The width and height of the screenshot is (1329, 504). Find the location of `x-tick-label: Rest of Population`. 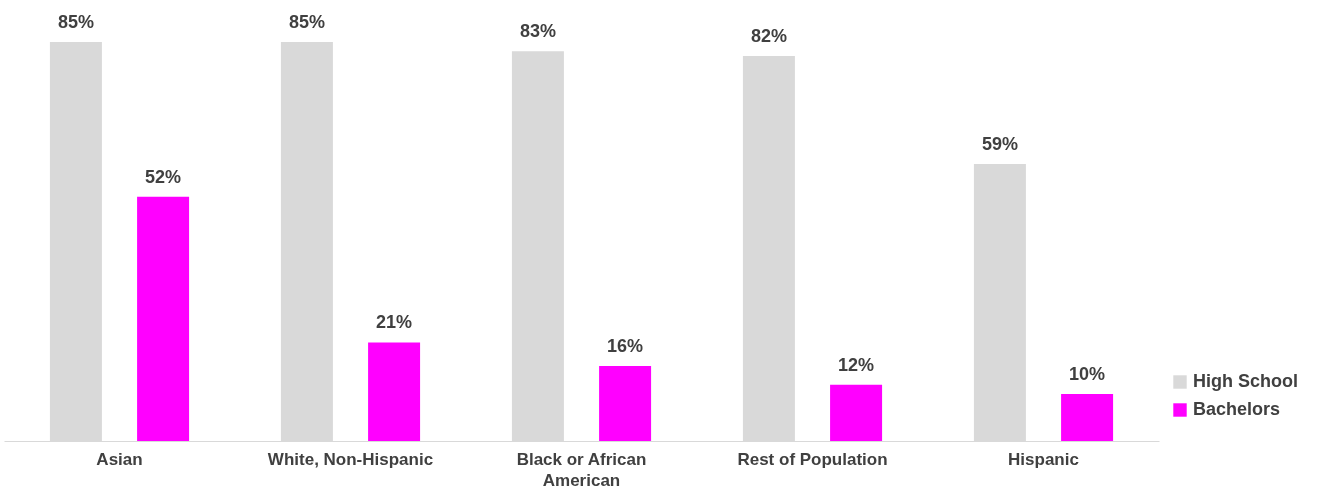

x-tick-label: Rest of Population is located at coordinates (812, 459).